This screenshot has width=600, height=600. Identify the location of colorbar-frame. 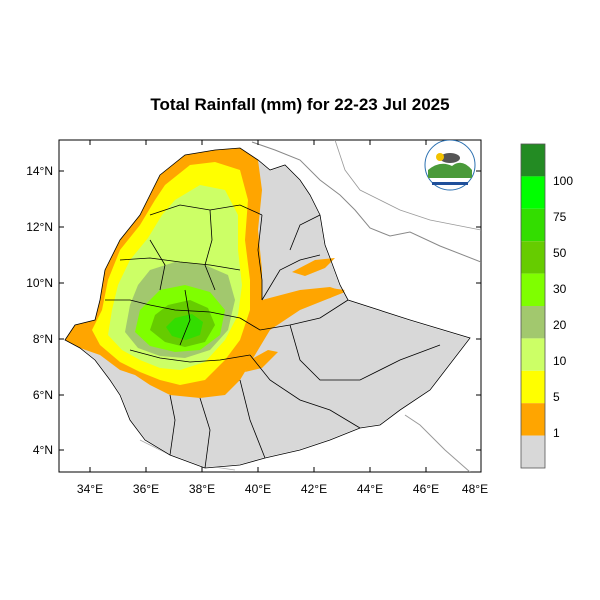
(533, 306).